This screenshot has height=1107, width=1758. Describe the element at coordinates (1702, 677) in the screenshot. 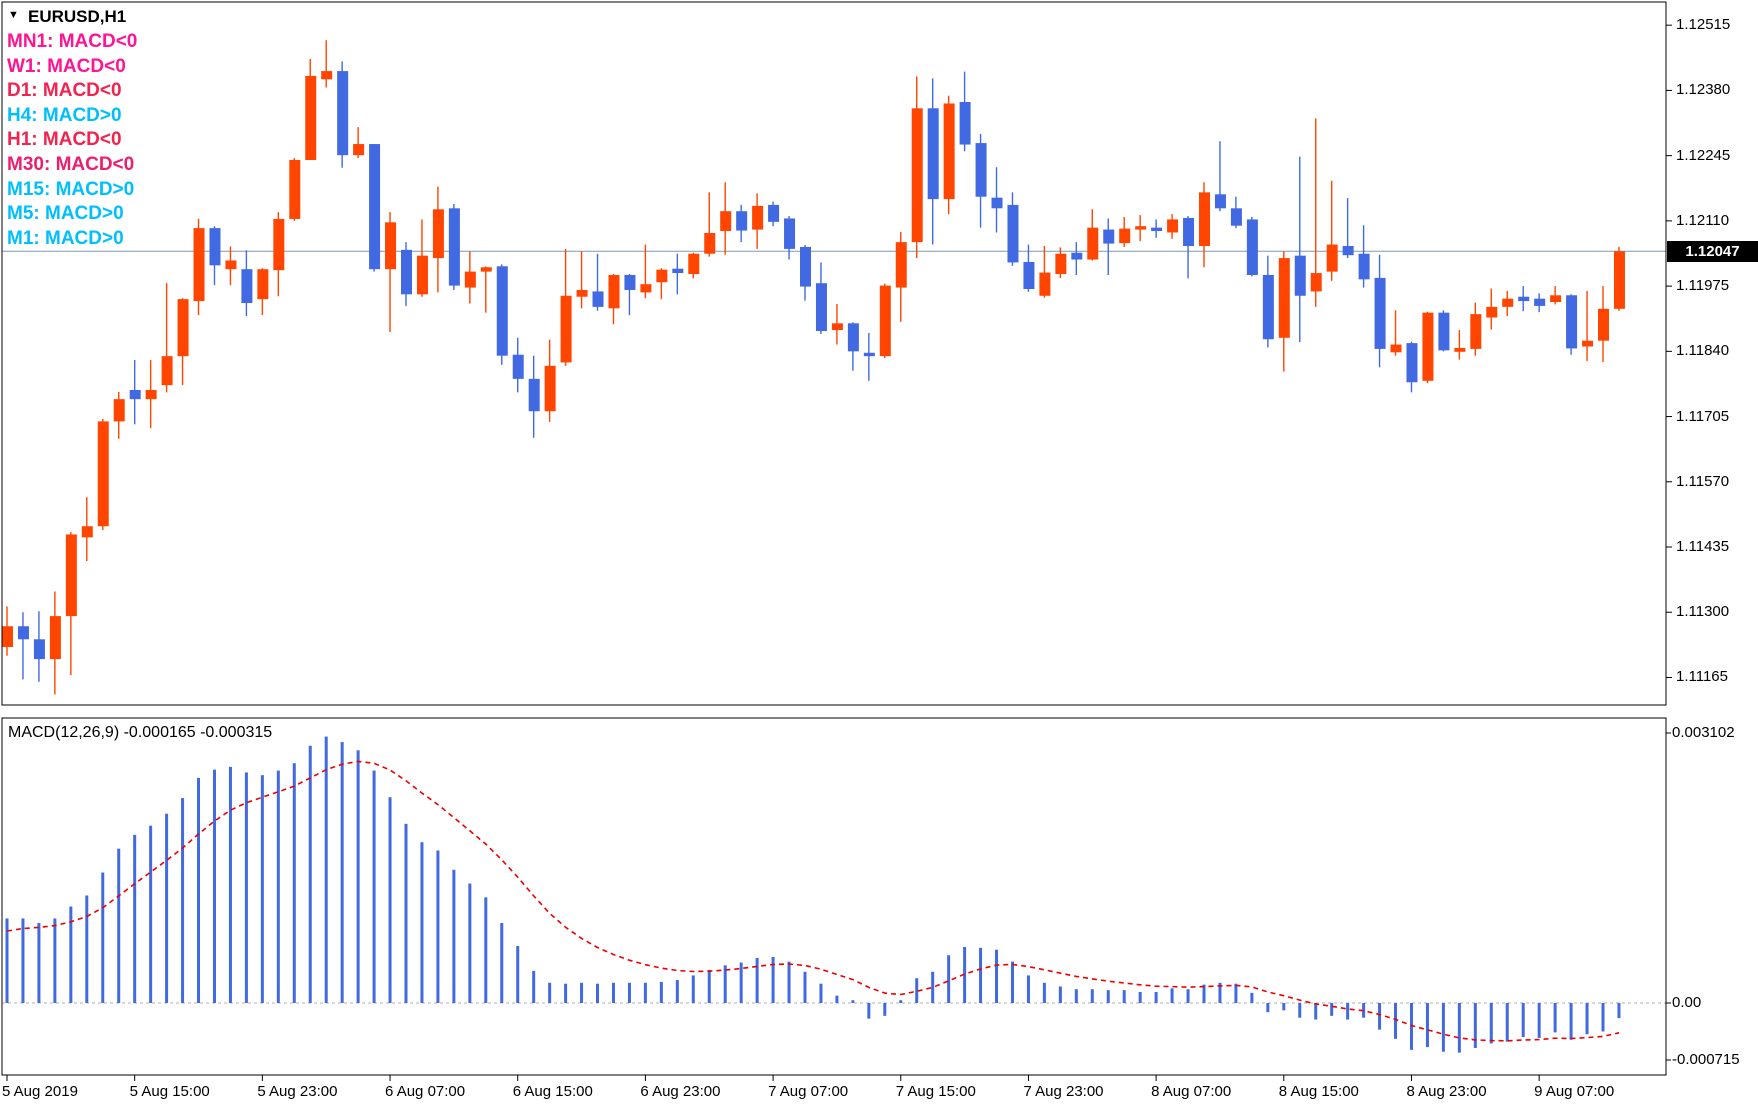

I see `price-axis-label: 1.11165` at that location.